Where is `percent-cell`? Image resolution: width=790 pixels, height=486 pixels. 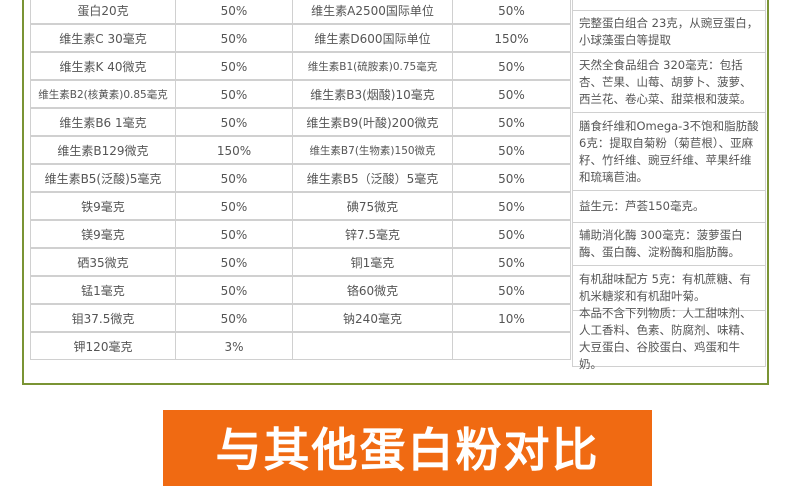
percent-cell is located at coordinates (511, 346).